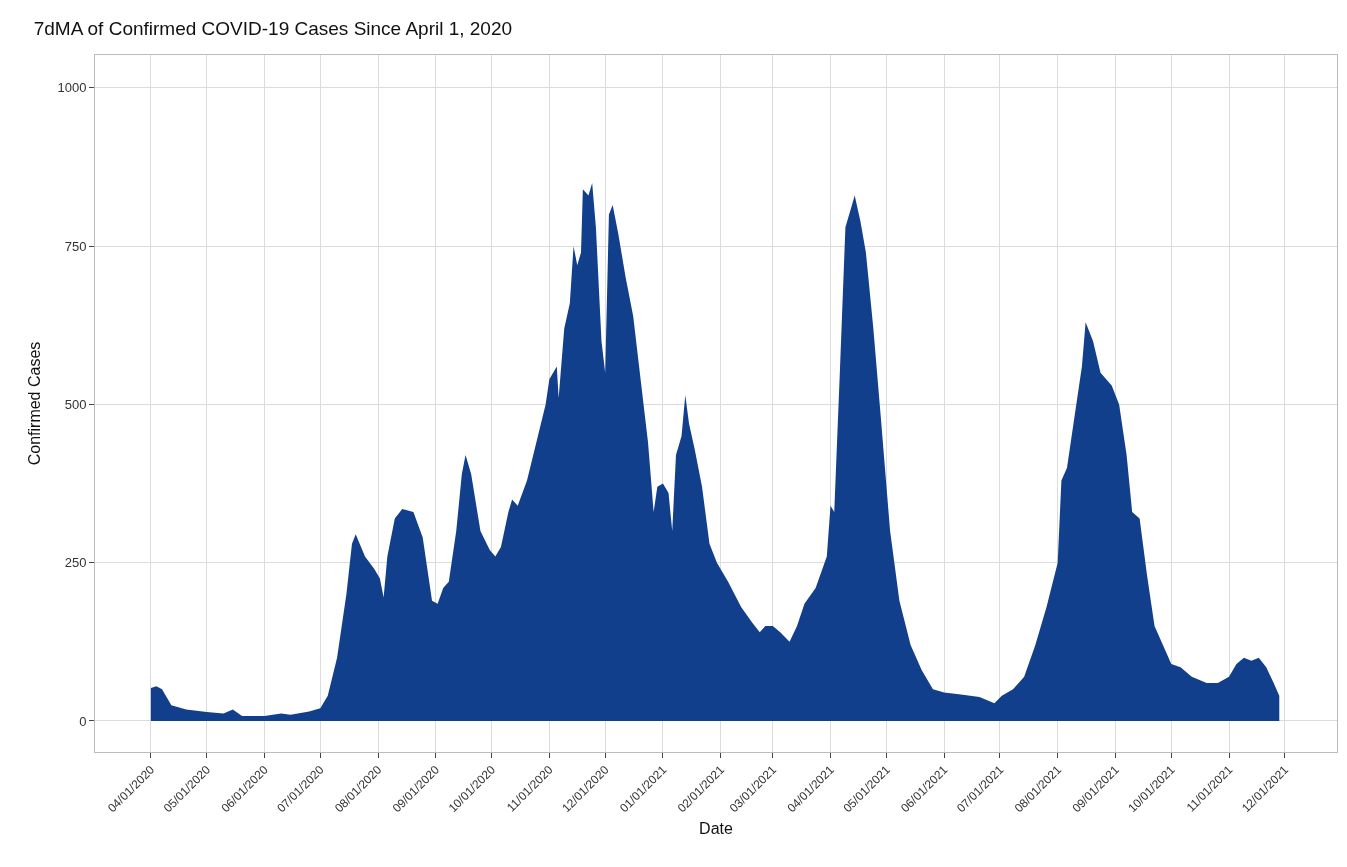 The height and width of the screenshot is (867, 1347). I want to click on y-tick-label: 250, so click(75, 563).